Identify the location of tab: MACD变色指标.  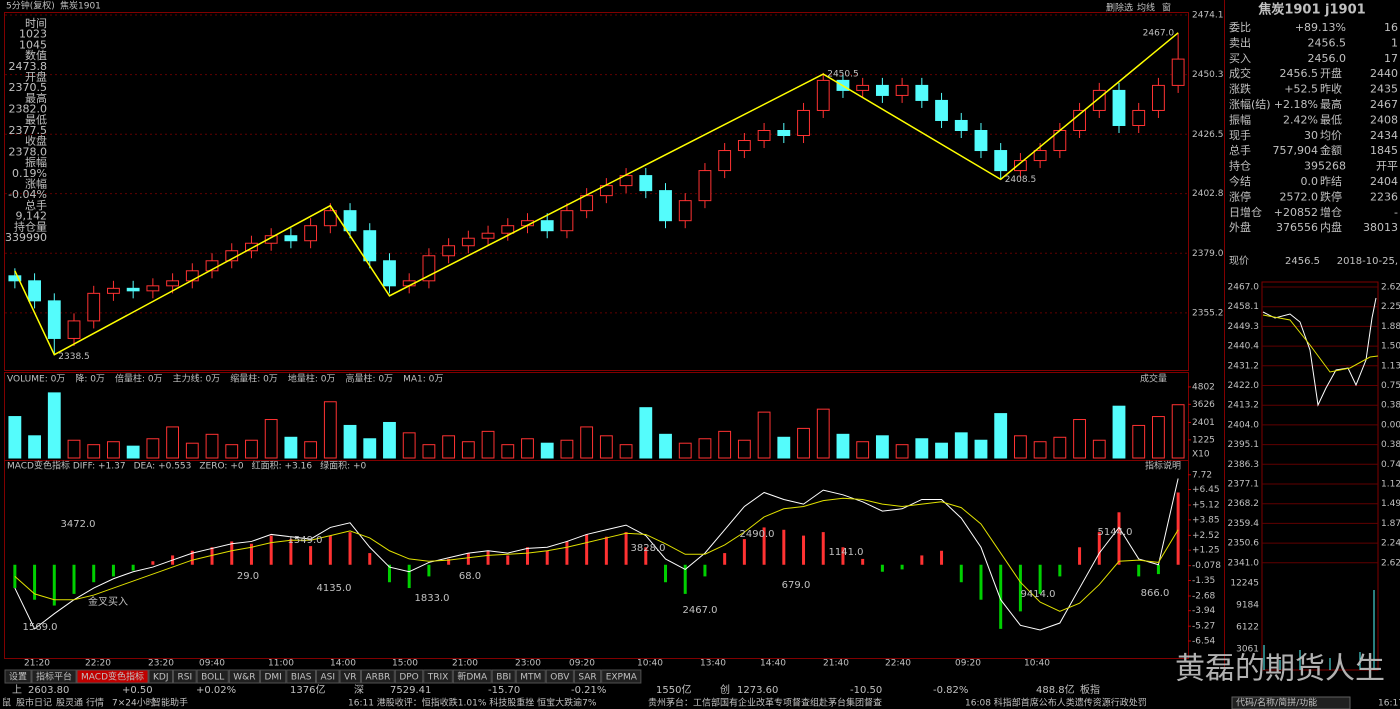
(112, 676).